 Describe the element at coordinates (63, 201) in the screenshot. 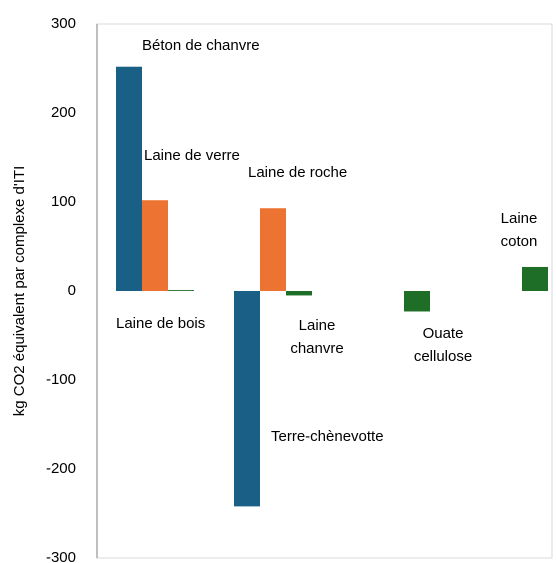

I see `y-tick-label: 100` at that location.